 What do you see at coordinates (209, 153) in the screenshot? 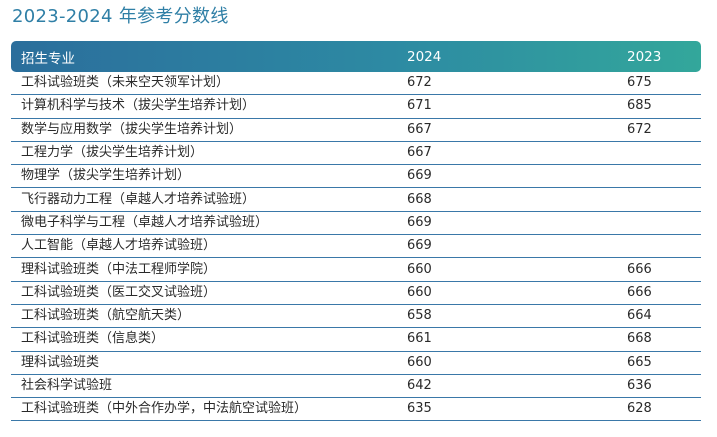
I see `major-name: 工程力学（拔尖学生培养计划）` at bounding box center [209, 153].